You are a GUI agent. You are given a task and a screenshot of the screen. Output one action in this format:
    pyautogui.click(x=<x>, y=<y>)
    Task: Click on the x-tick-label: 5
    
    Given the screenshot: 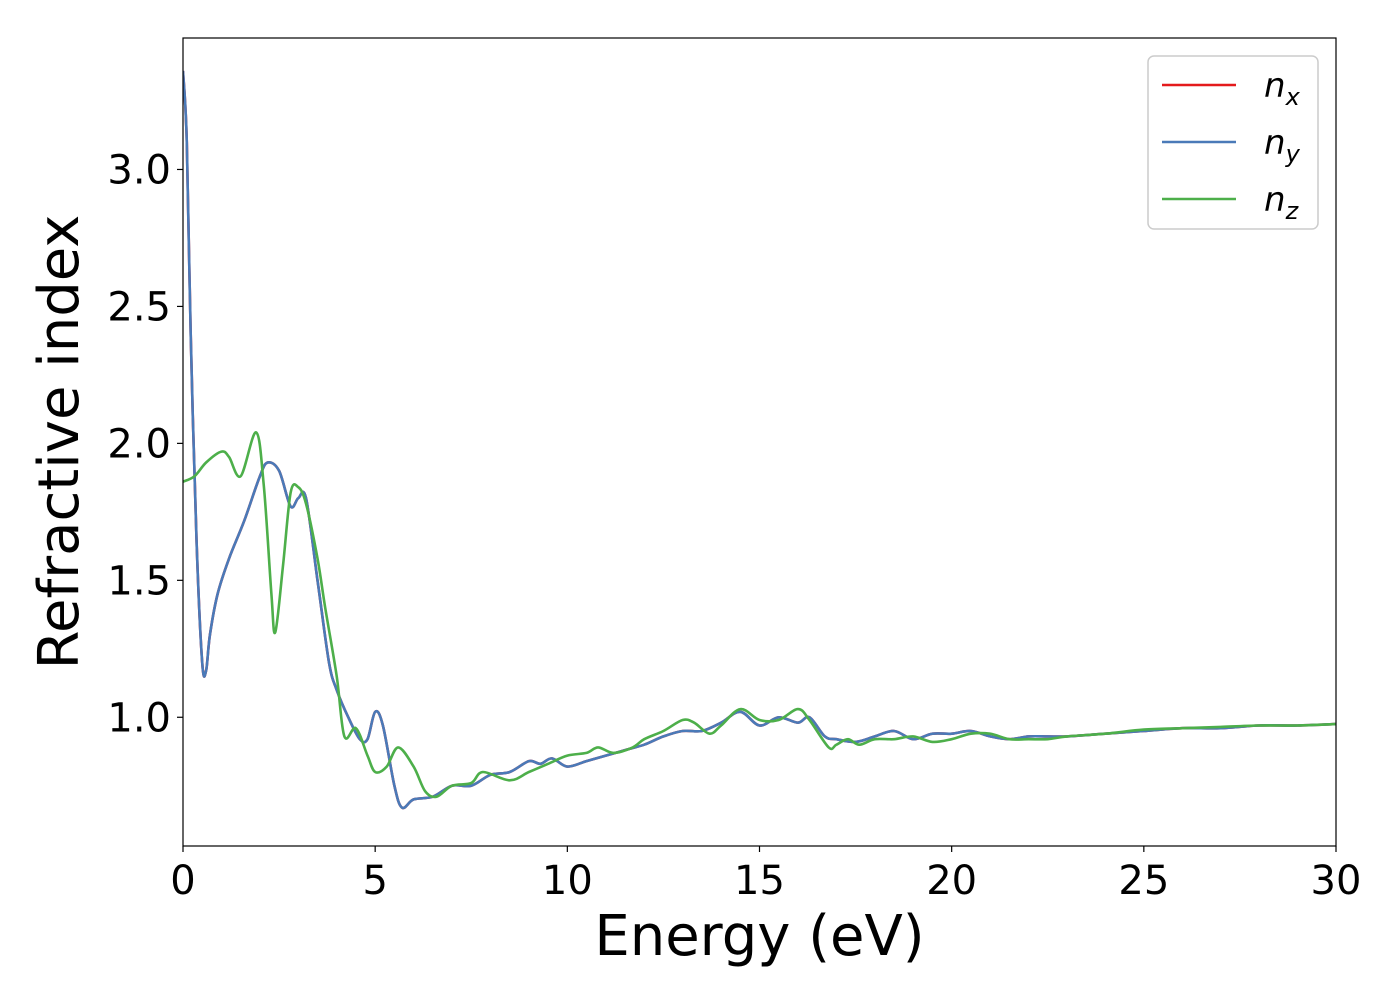 What is the action you would take?
    pyautogui.click(x=374, y=881)
    